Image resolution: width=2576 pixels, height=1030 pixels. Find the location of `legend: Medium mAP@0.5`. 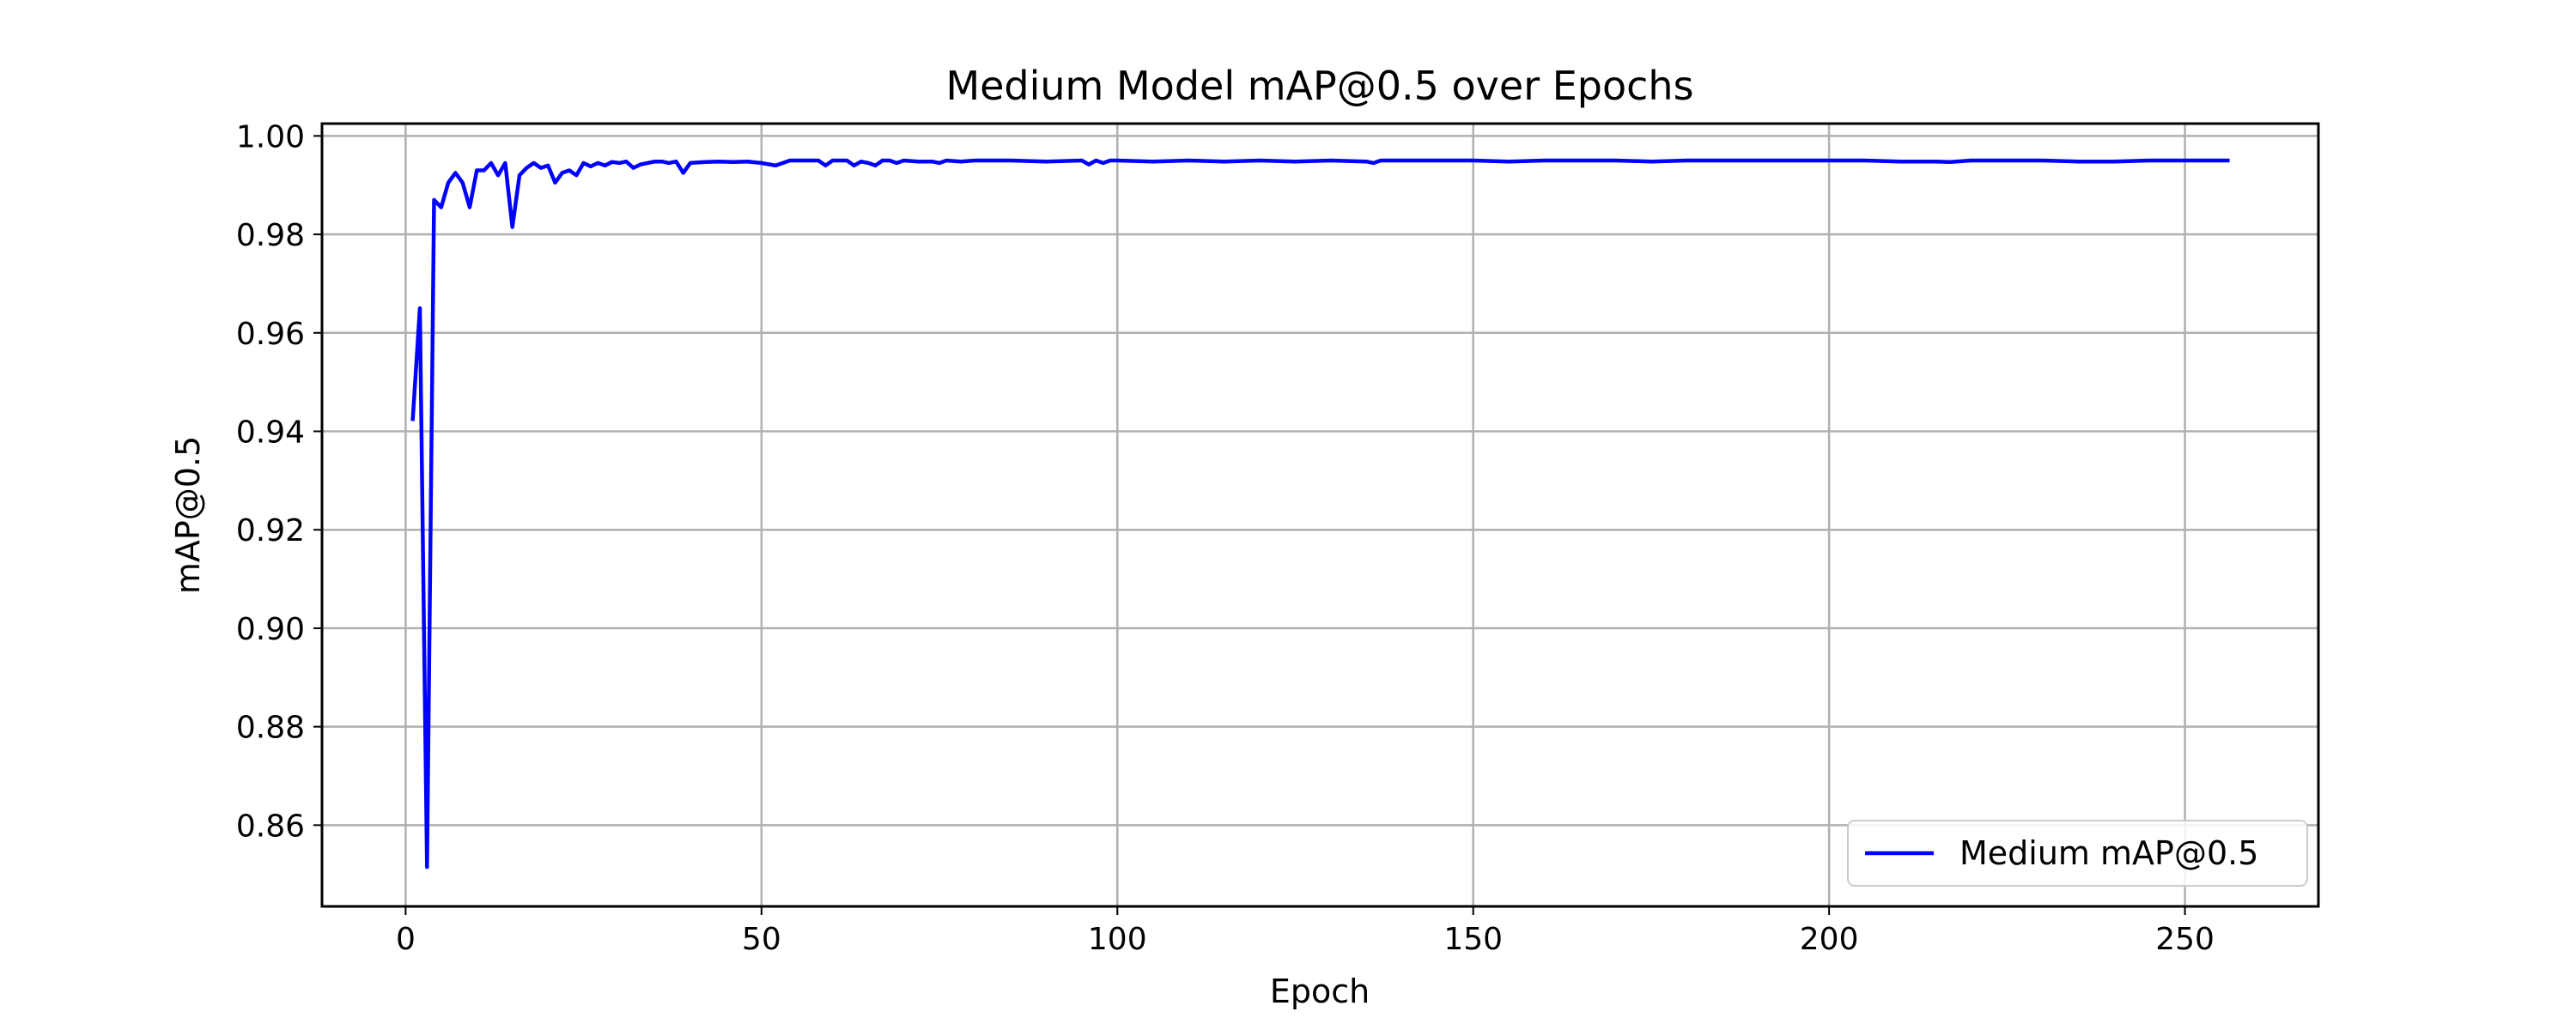

legend: Medium mAP@0.5 is located at coordinates (2077, 853).